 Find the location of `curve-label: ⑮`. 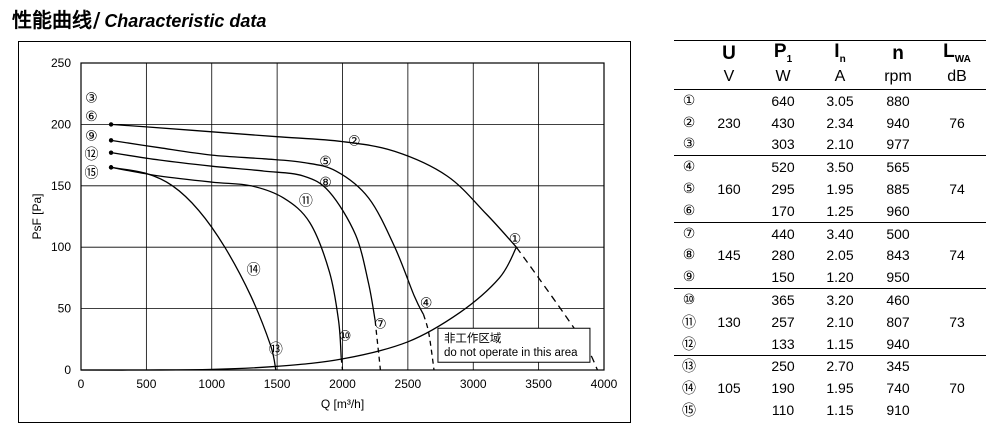

curve-label: ⑮ is located at coordinates (91, 172).